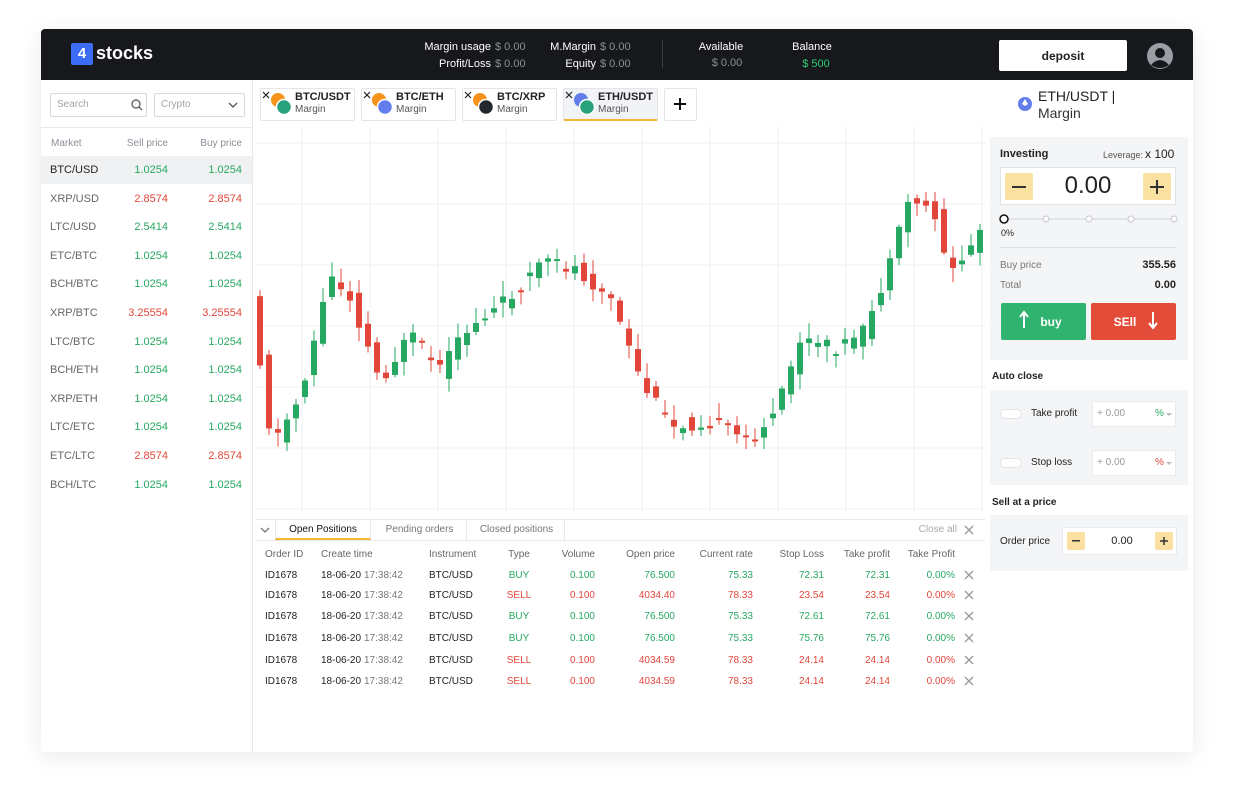 This screenshot has width=1234, height=806. What do you see at coordinates (877, 638) in the screenshot?
I see `order-take: 75.76` at bounding box center [877, 638].